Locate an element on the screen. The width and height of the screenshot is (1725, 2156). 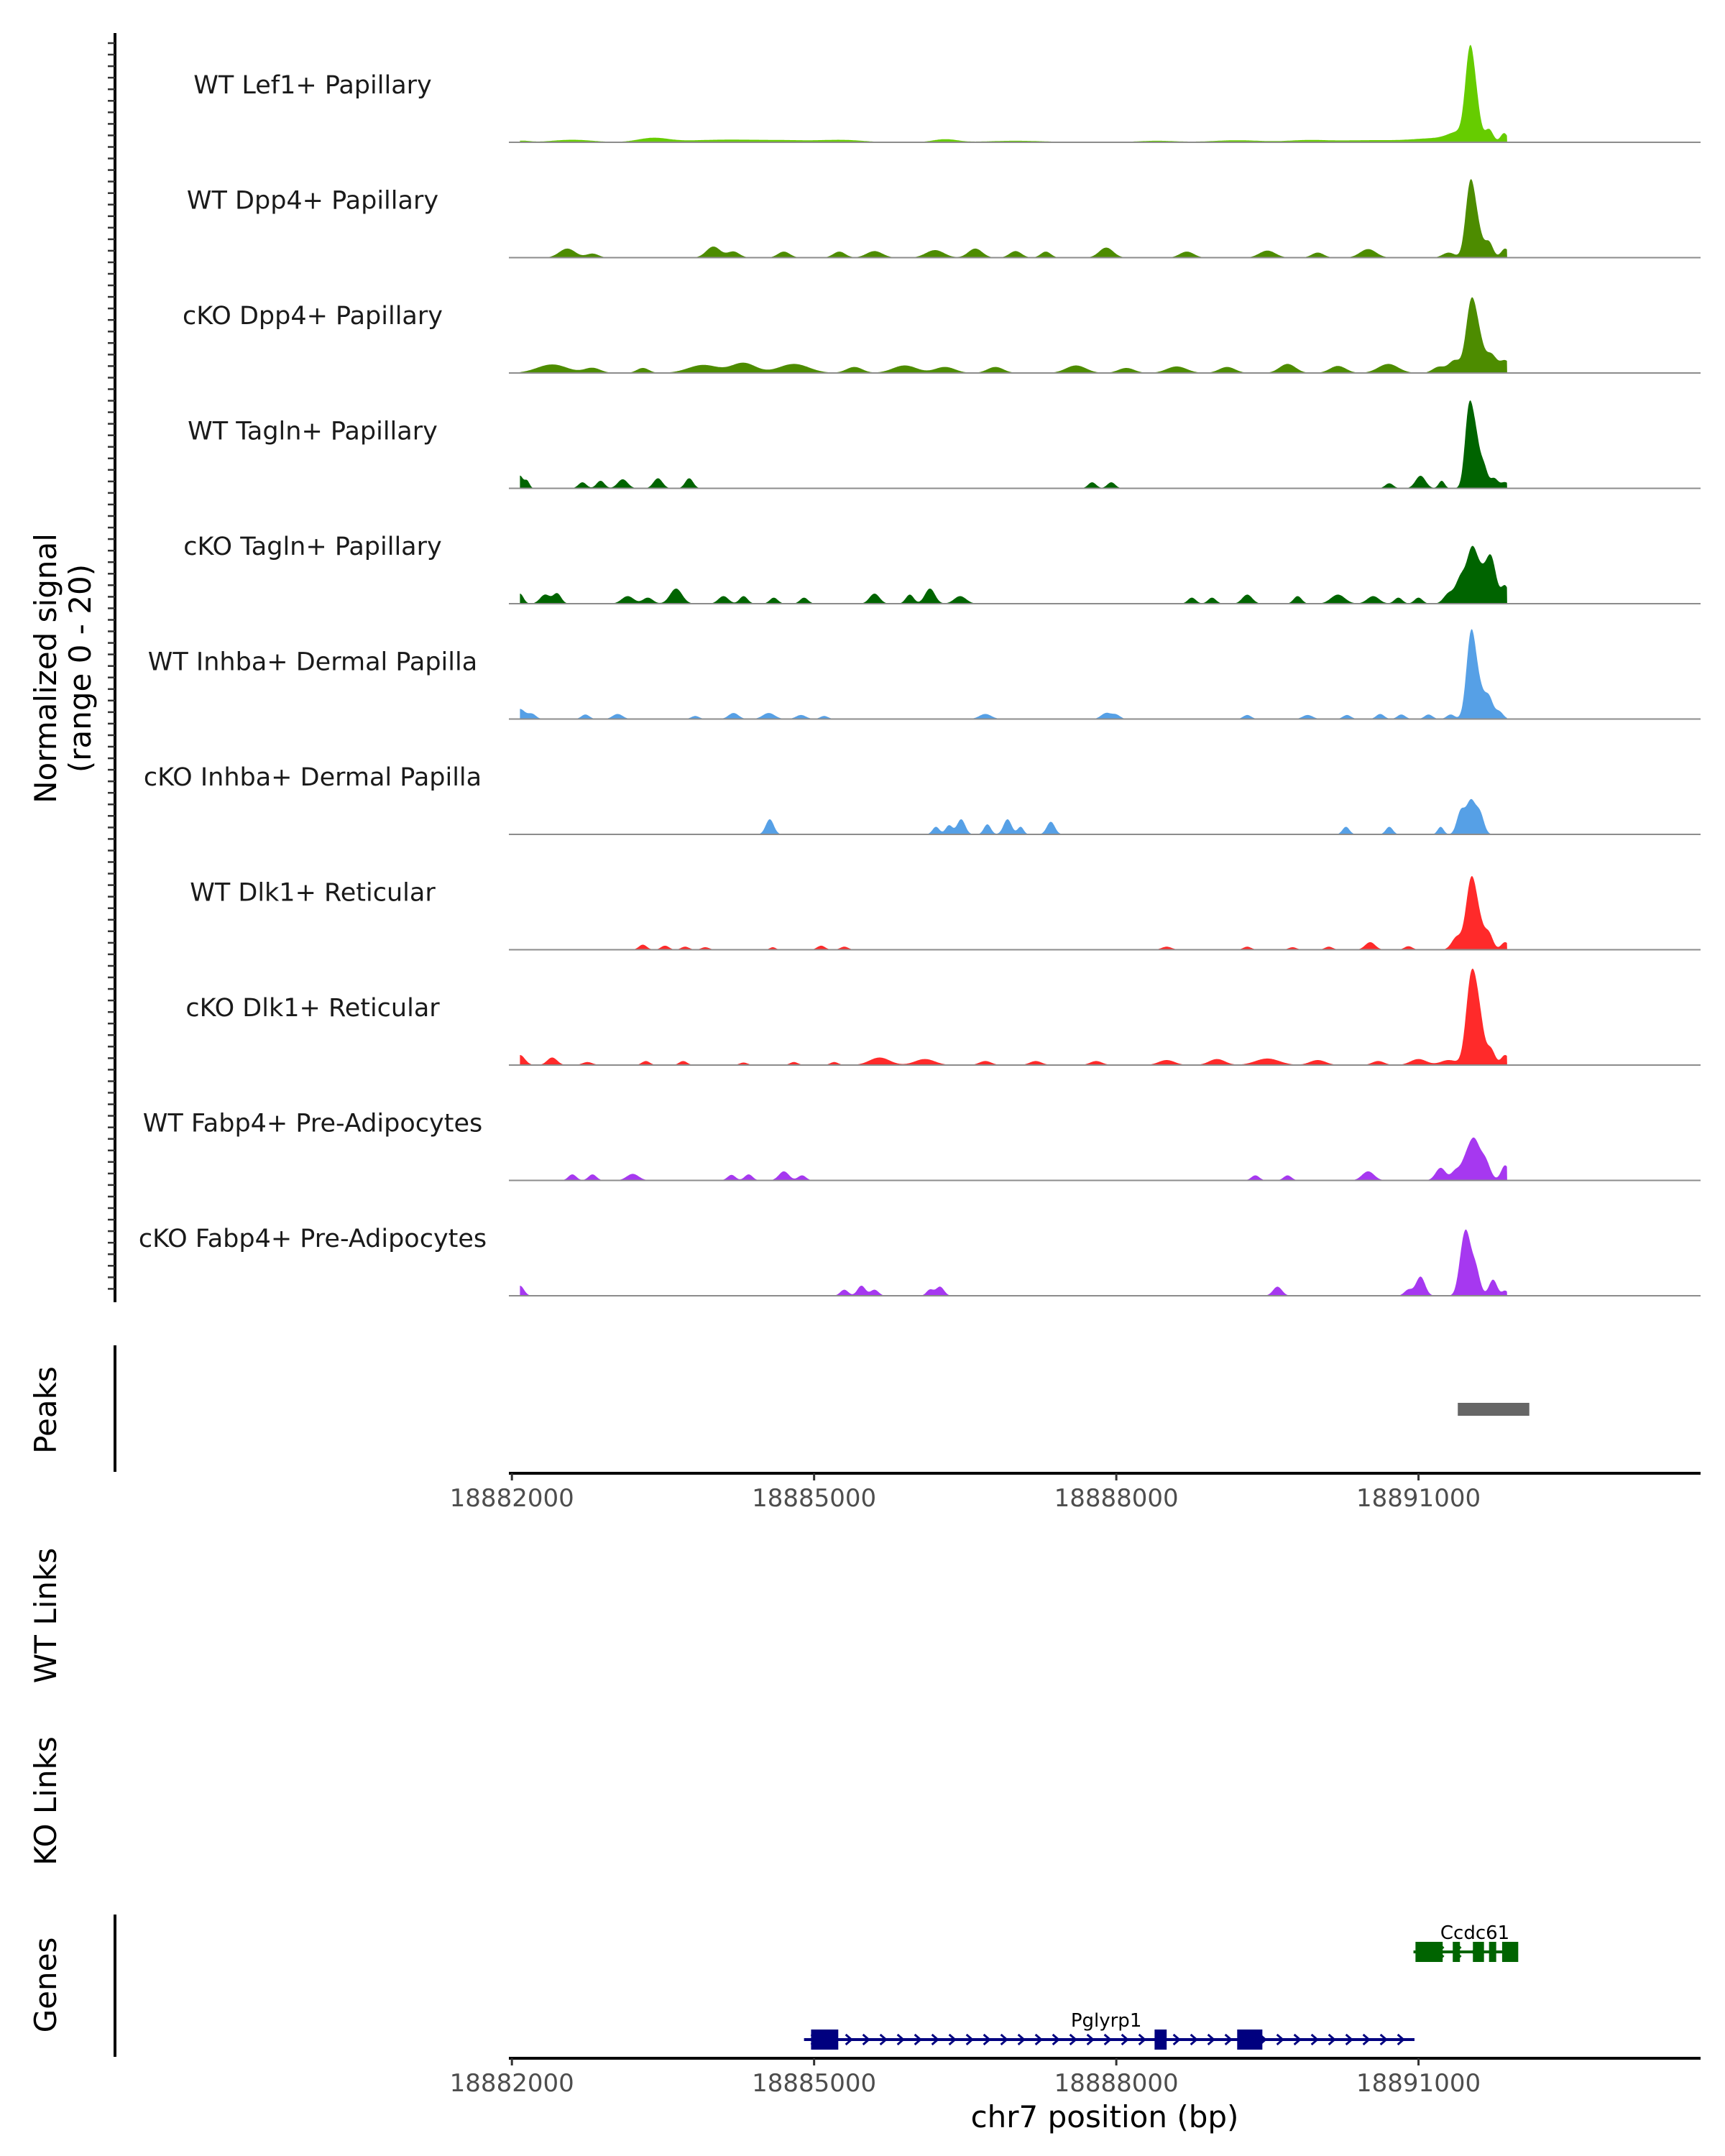
track-label: WT Inhba+ Dermal Papilla is located at coordinates (312, 663).